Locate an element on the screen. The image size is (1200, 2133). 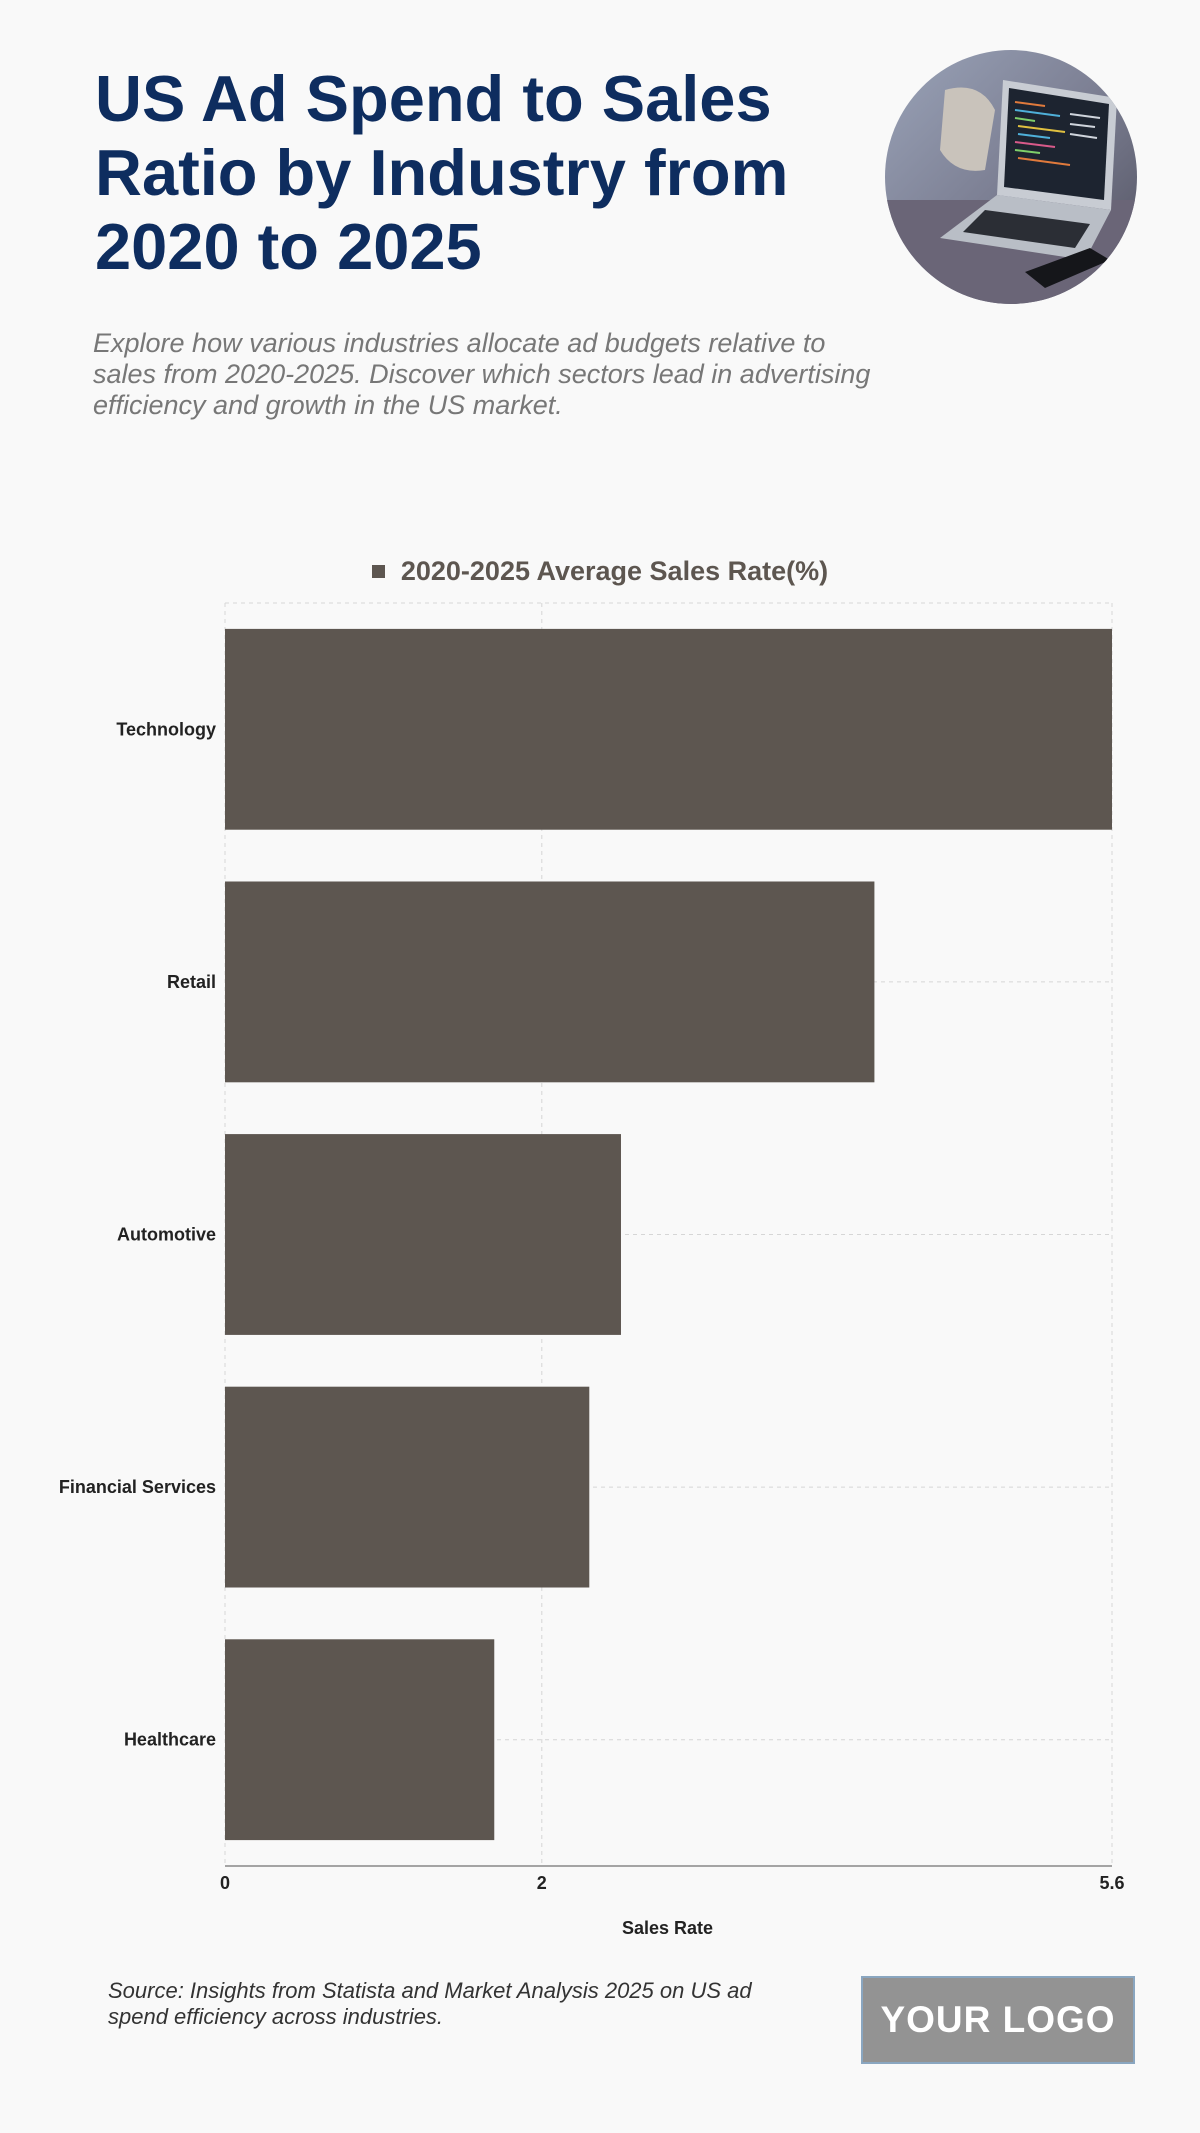
x-tick-label: 2 is located at coordinates (542, 1883).